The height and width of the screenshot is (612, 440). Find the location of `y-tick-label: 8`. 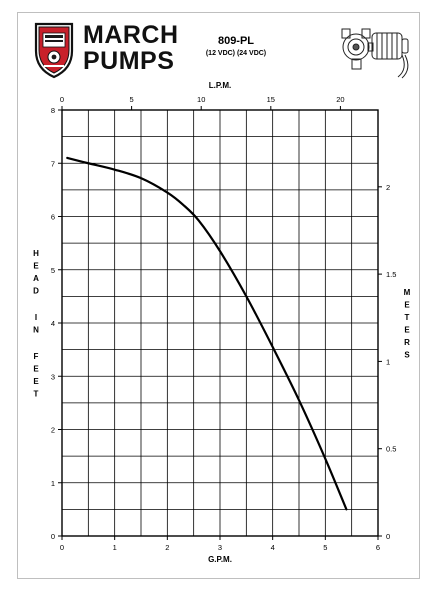

y-tick-label: 8 is located at coordinates (53, 110).